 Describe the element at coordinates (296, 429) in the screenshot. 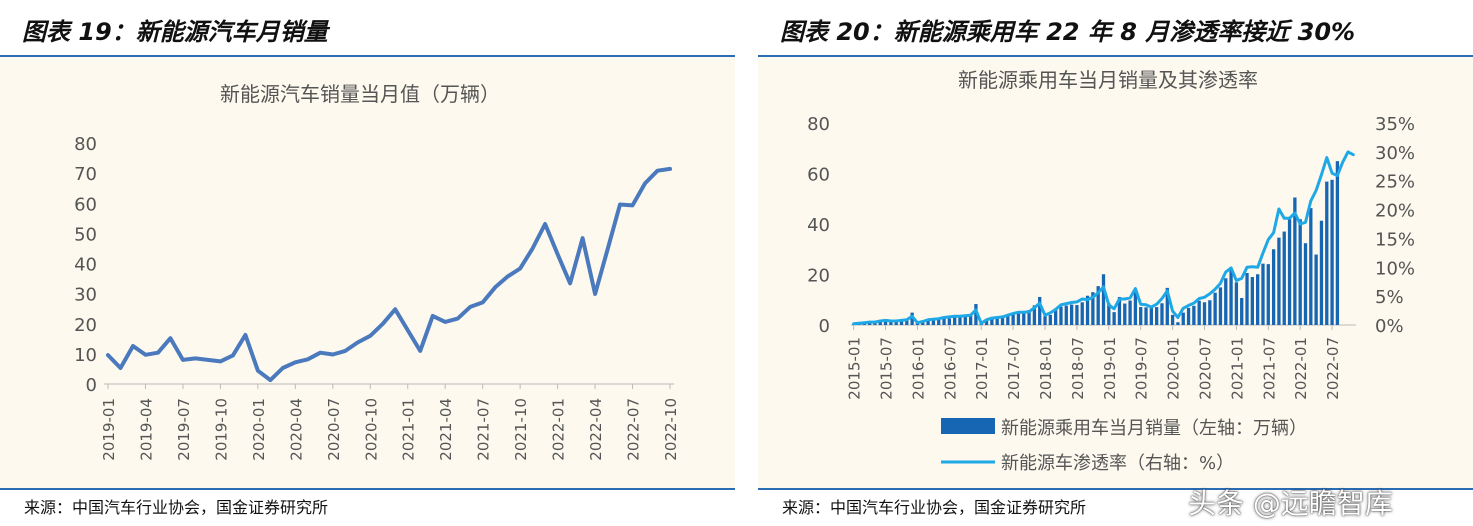

I see `x-tick-label: 2020-04` at that location.